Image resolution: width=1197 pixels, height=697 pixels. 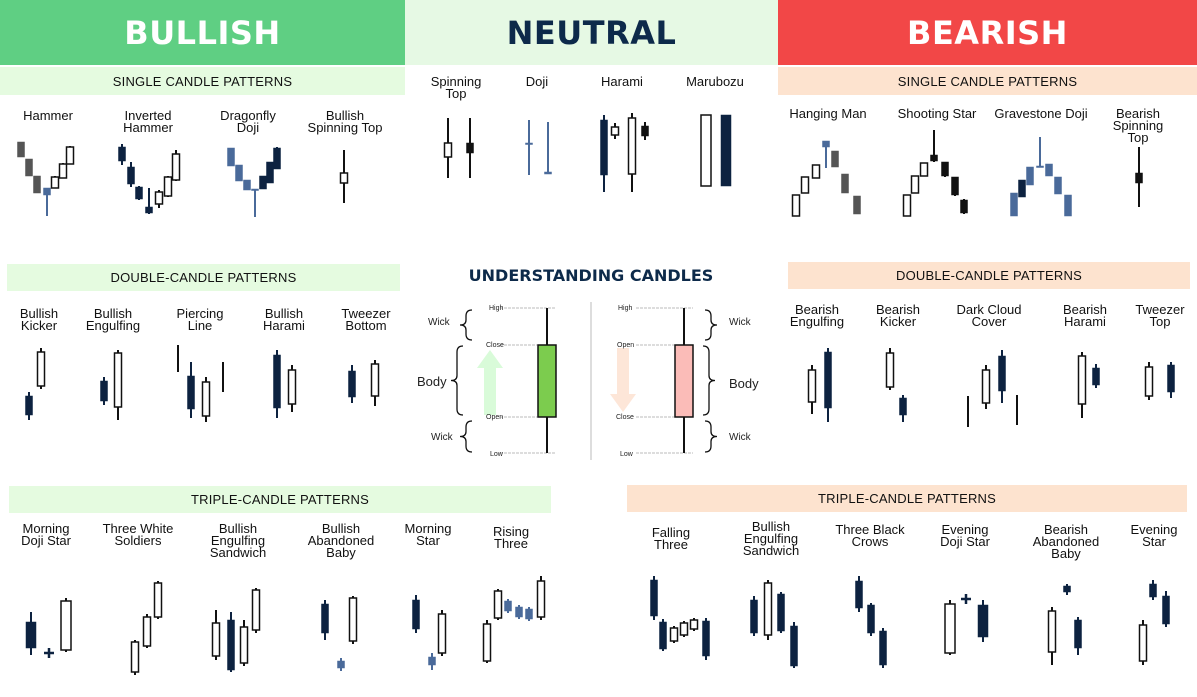 I want to click on pattern-label: Hanging Man, so click(x=828, y=113).